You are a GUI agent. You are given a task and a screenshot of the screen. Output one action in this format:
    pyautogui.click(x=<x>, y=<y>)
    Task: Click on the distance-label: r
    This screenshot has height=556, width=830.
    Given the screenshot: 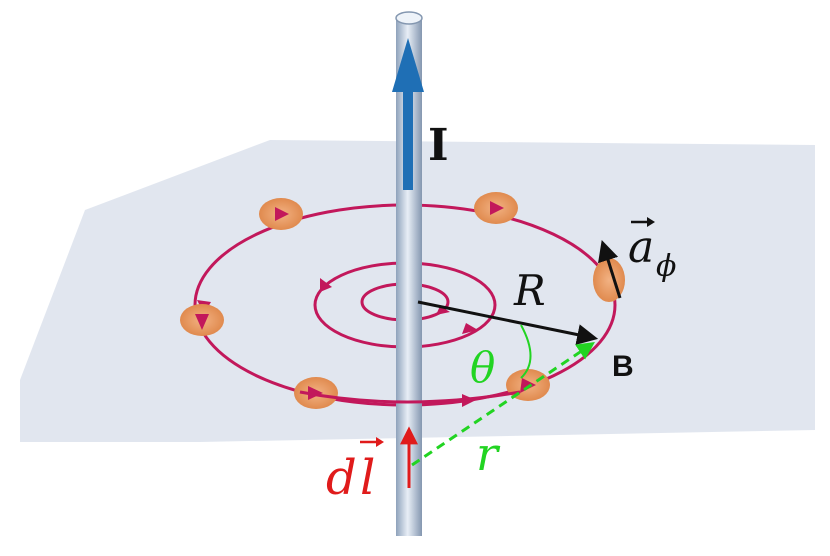 What is the action you would take?
    pyautogui.click(x=488, y=454)
    